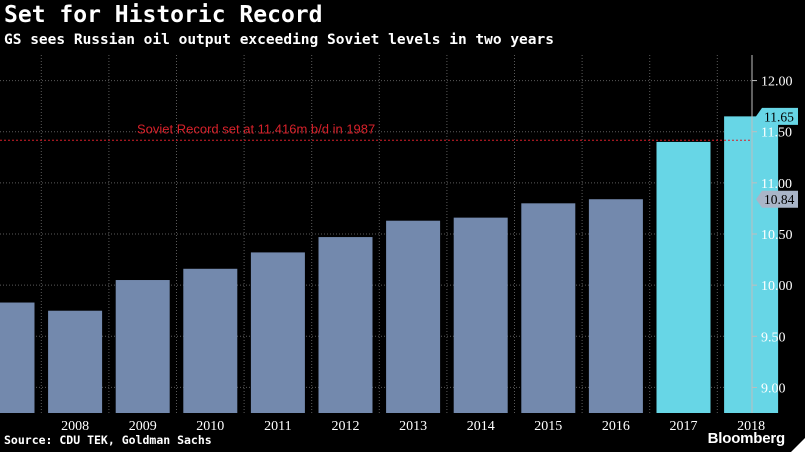  What do you see at coordinates (773, 337) in the screenshot?
I see `y-tick-label: 9.50` at bounding box center [773, 337].